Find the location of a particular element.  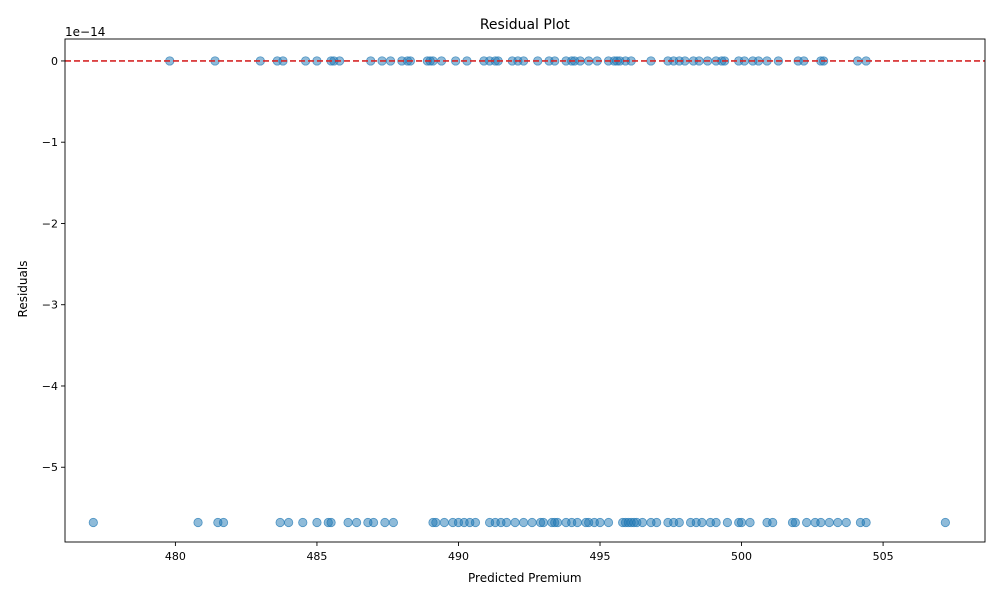

y-tick-label: −5 is located at coordinates (50, 467).